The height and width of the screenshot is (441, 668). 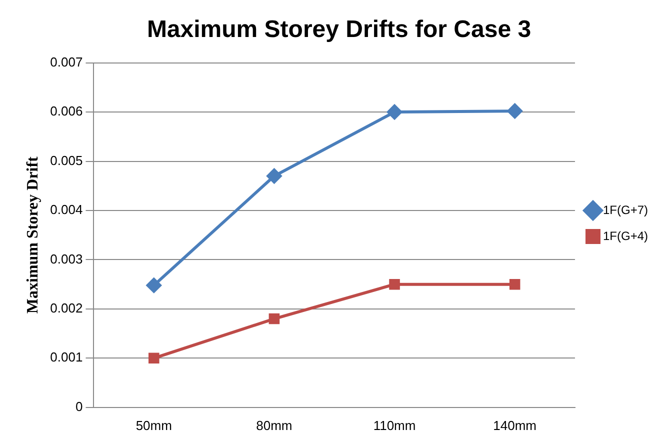 What do you see at coordinates (66, 111) in the screenshot?
I see `y-tick-label: 0.006` at bounding box center [66, 111].